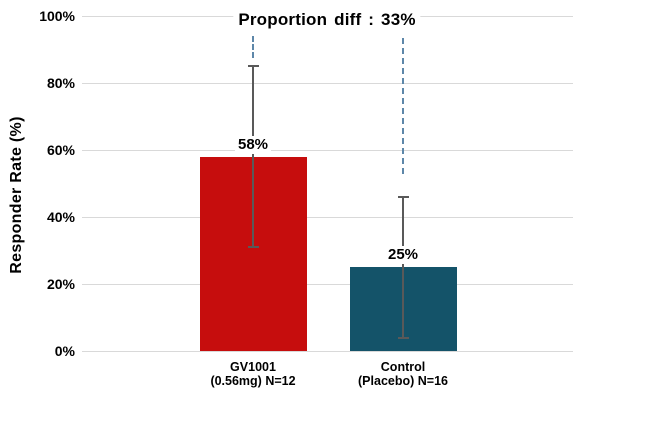 The height and width of the screenshot is (421, 650). What do you see at coordinates (60, 83) in the screenshot?
I see `y-tick-label: 80%` at bounding box center [60, 83].